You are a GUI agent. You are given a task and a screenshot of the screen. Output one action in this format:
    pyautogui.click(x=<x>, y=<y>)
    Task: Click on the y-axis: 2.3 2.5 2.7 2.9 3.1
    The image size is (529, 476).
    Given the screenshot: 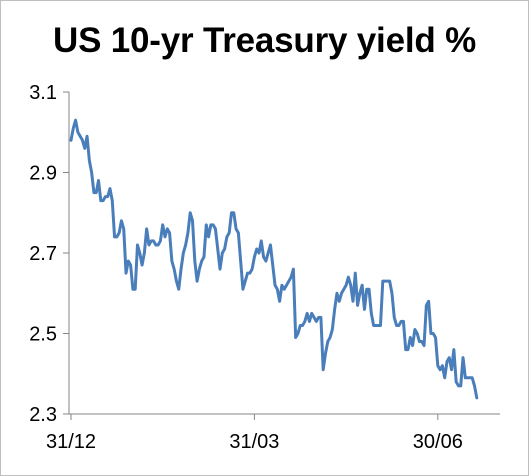 What is the action you would take?
    pyautogui.click(x=49, y=254)
    